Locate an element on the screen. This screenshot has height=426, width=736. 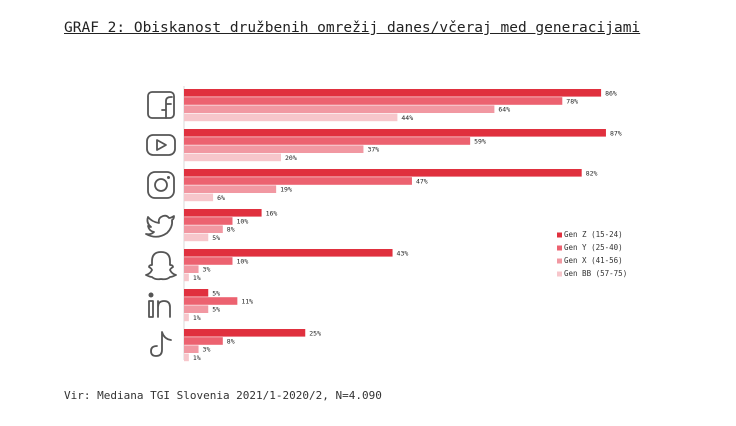
legend-label: Gen Y (25-40) is located at coordinates (593, 247).